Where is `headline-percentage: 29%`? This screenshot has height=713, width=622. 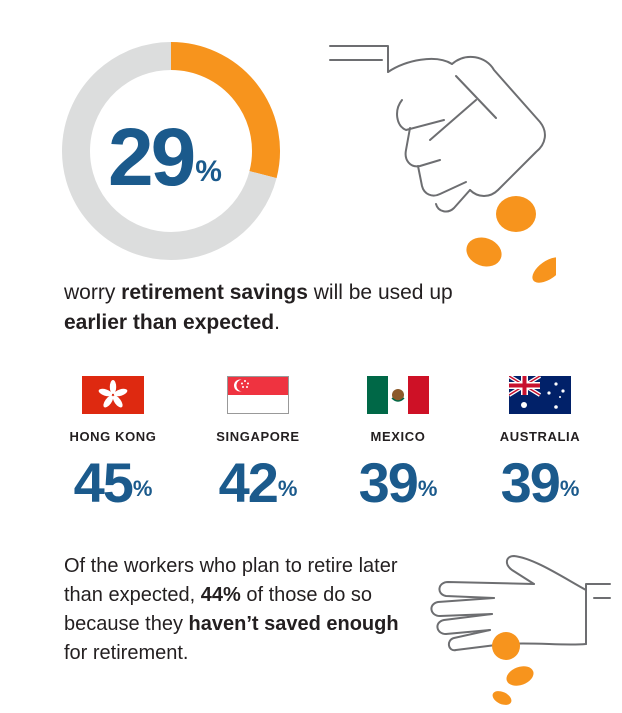
headline-percentage: 29% is located at coordinates (178, 158).